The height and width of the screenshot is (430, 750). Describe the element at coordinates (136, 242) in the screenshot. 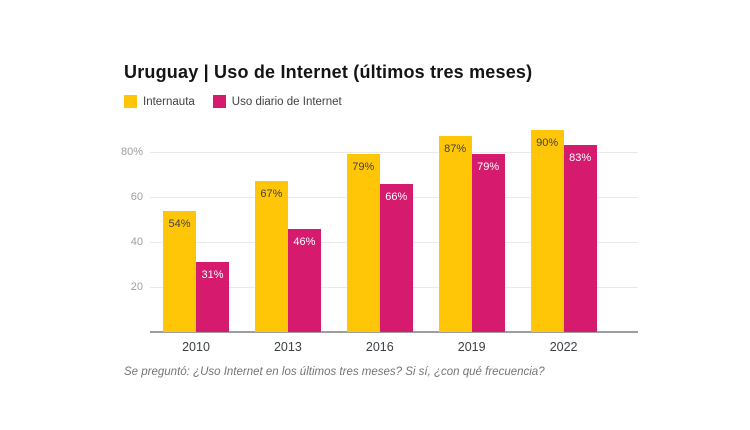

I see `y-axis-tick-40: 40` at that location.